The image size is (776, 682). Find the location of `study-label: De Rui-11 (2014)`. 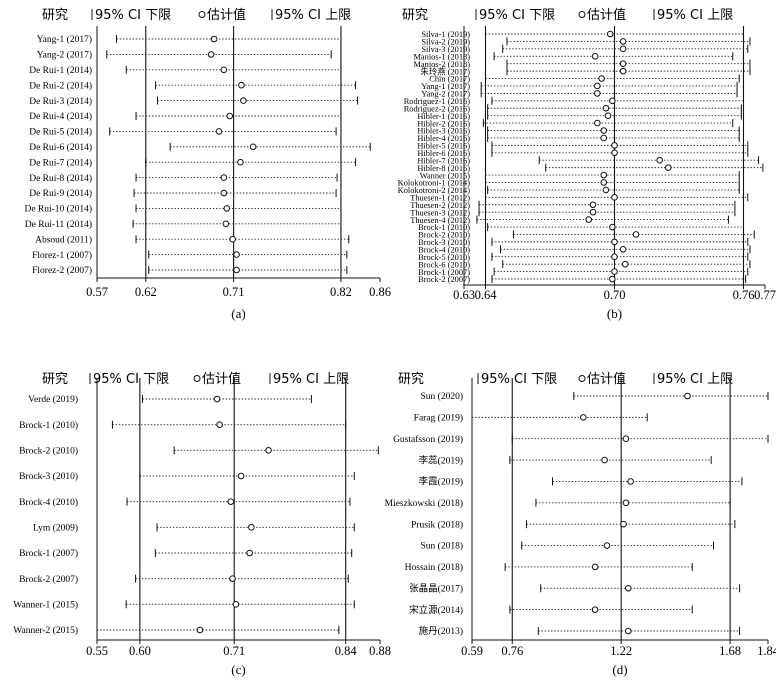

study-label: De Rui-11 (2014) is located at coordinates (58, 224).